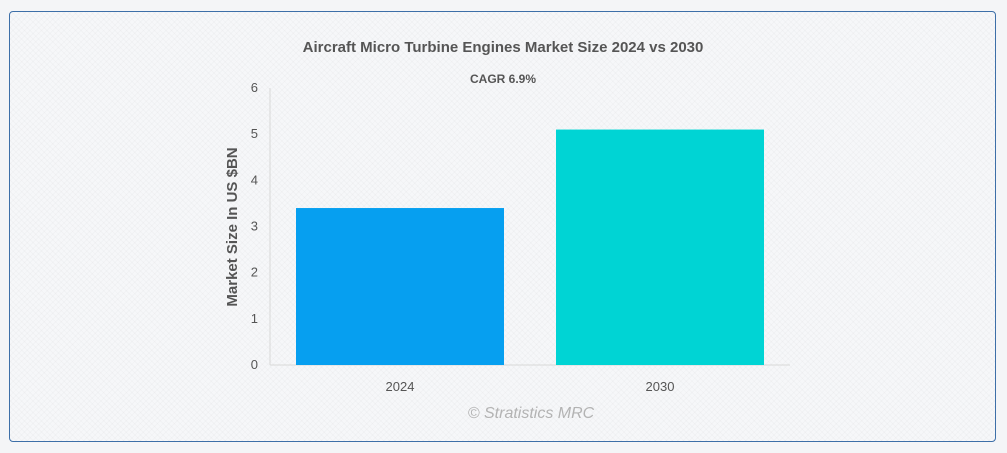 Image resolution: width=1007 pixels, height=453 pixels. Describe the element at coordinates (254, 87) in the screenshot. I see `y-tick-label: 6` at that location.